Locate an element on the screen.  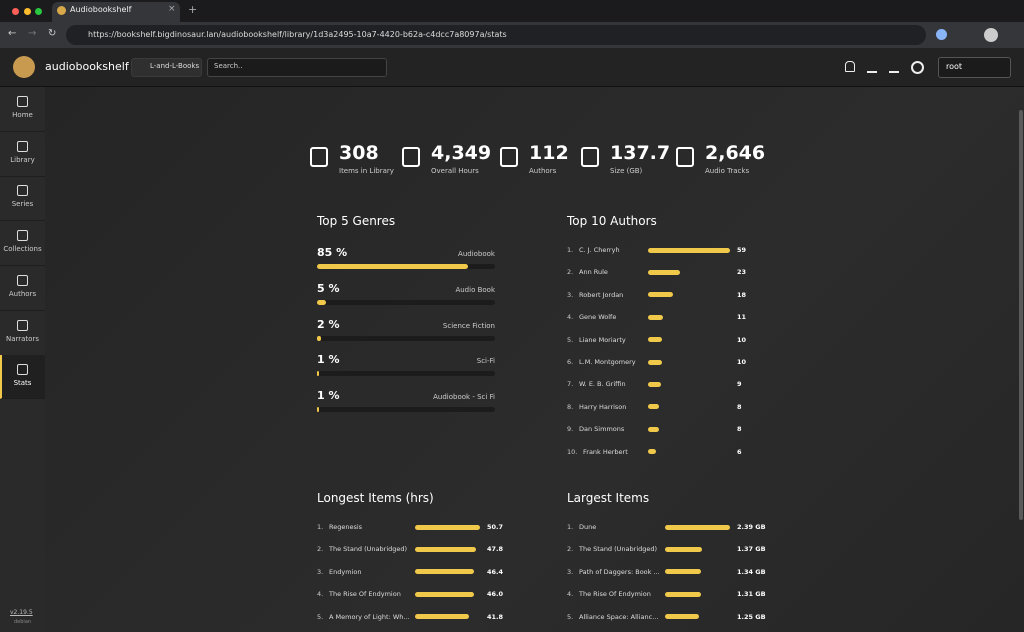
search-placeholder: Search.. is located at coordinates (228, 66).